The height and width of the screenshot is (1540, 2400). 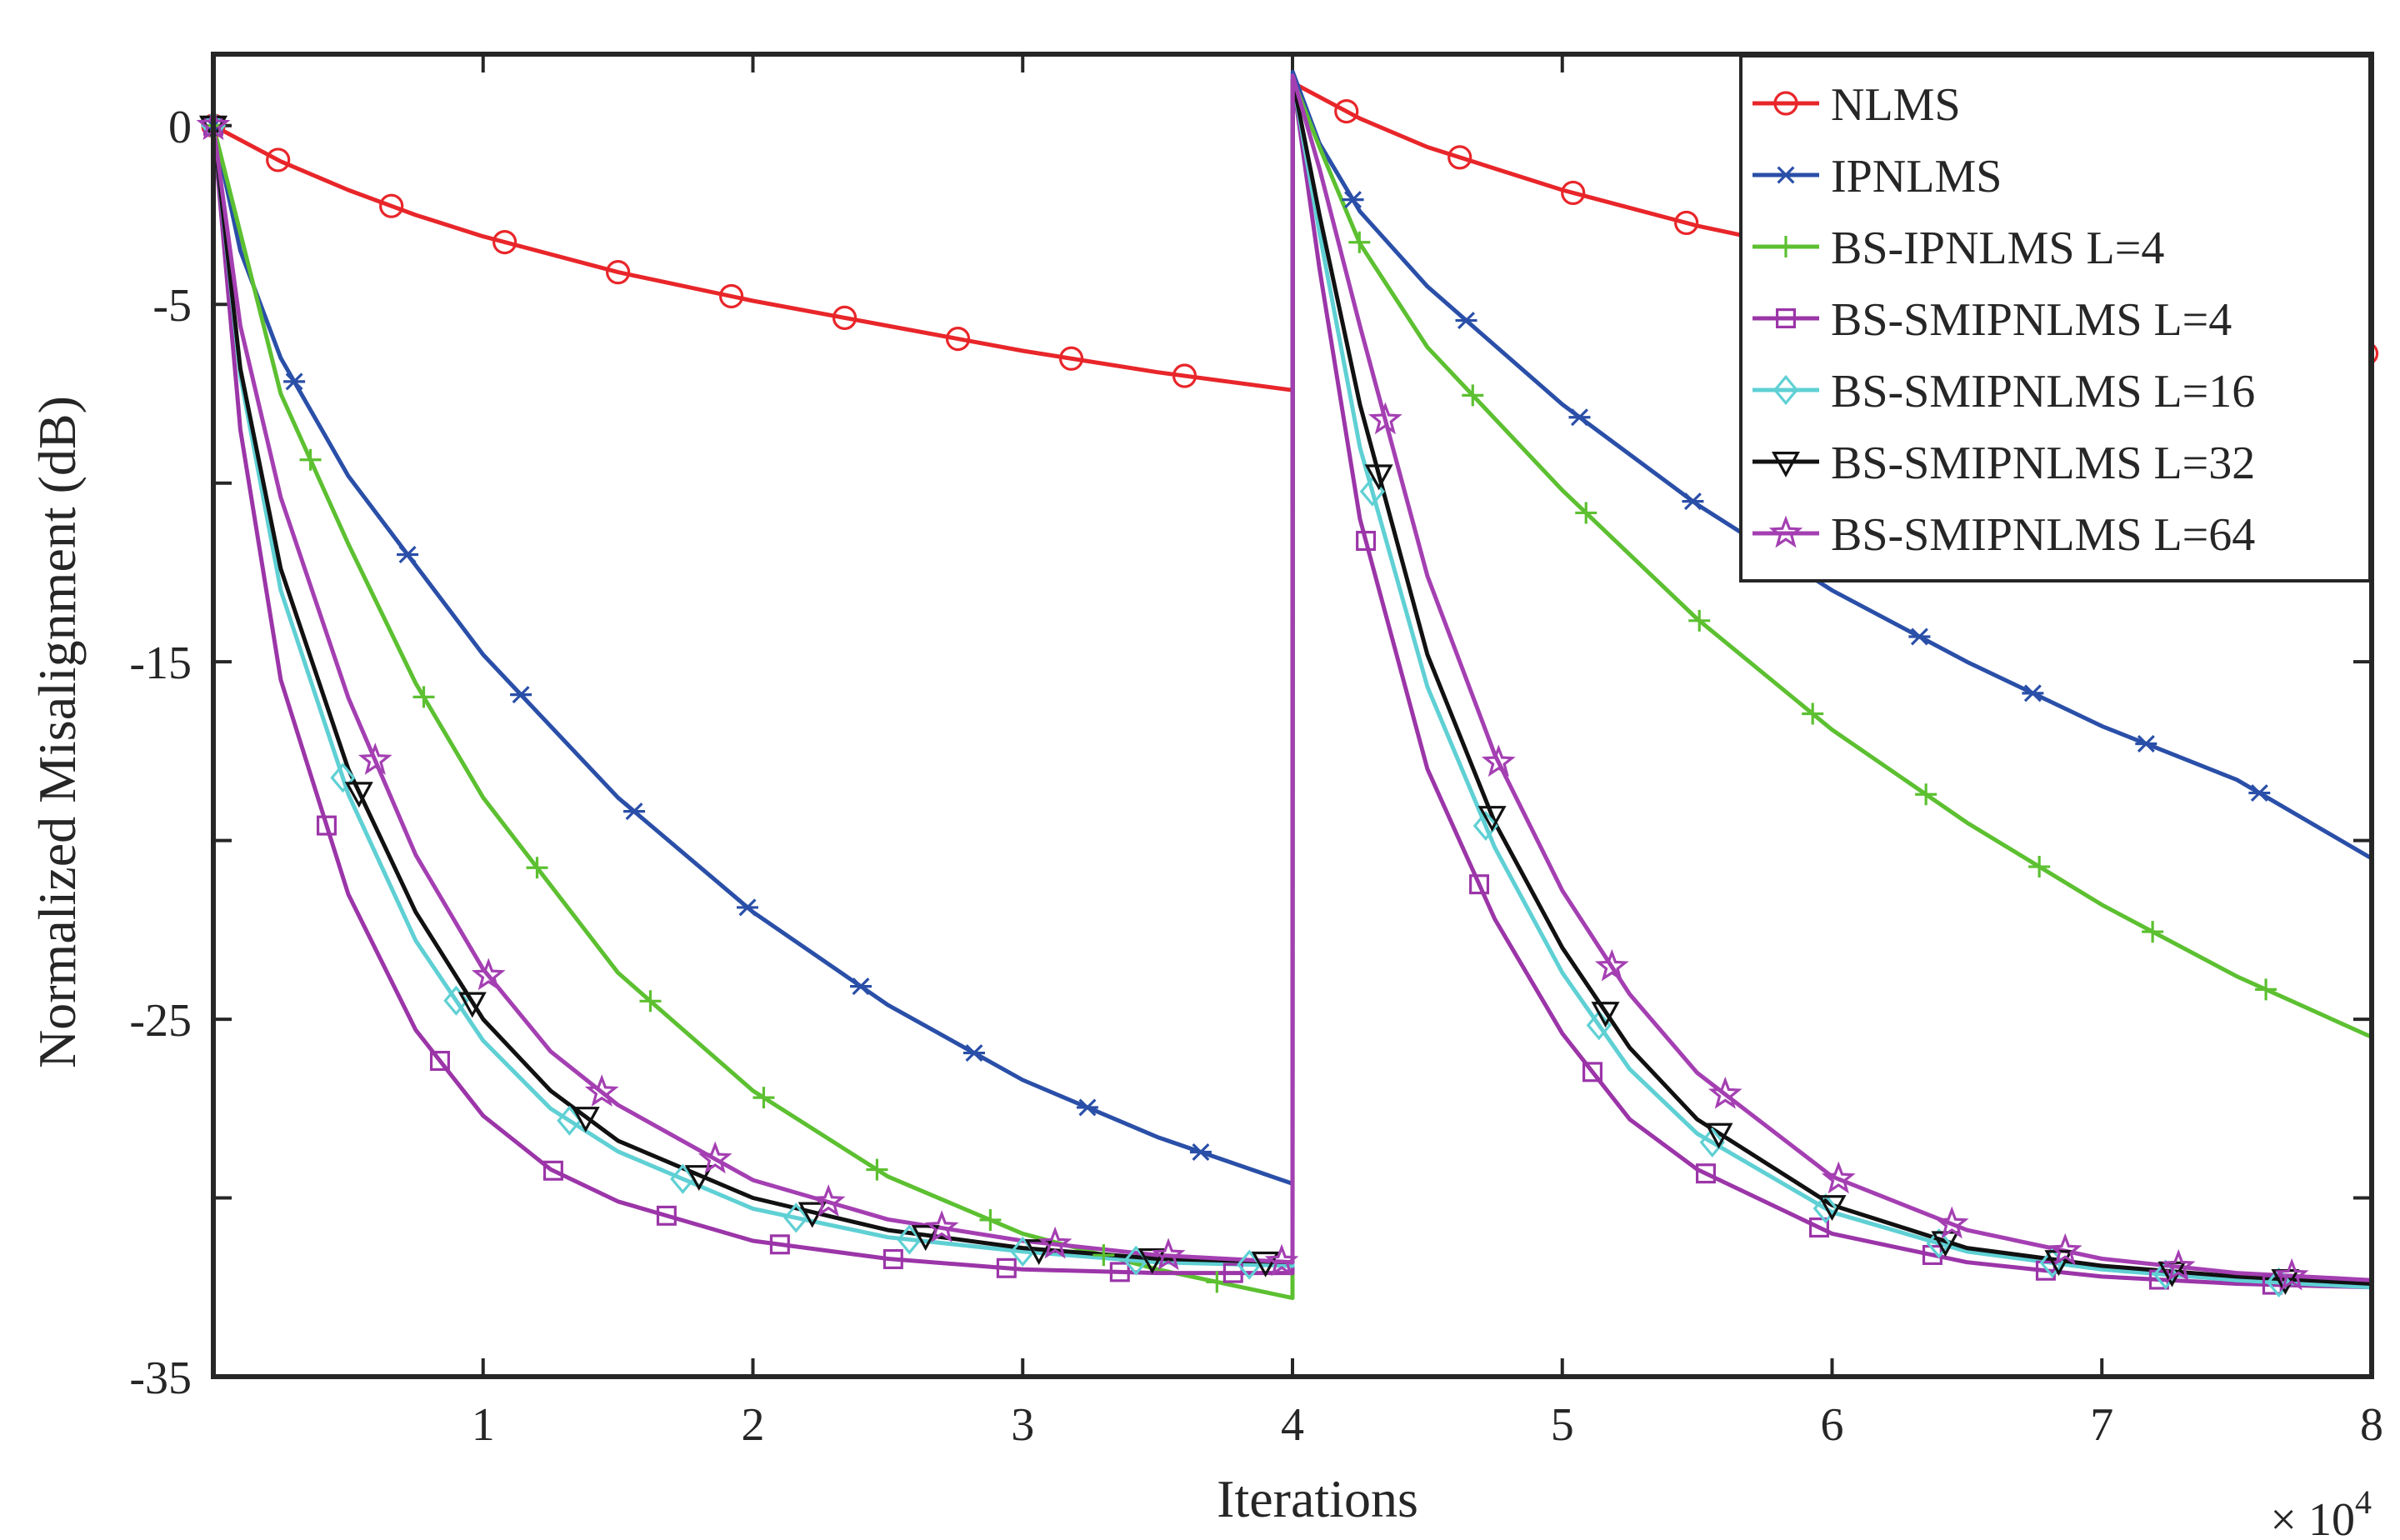 What do you see at coordinates (1997, 248) in the screenshot?
I see `legend-entry-label: BS-IPNLMS L=4` at bounding box center [1997, 248].